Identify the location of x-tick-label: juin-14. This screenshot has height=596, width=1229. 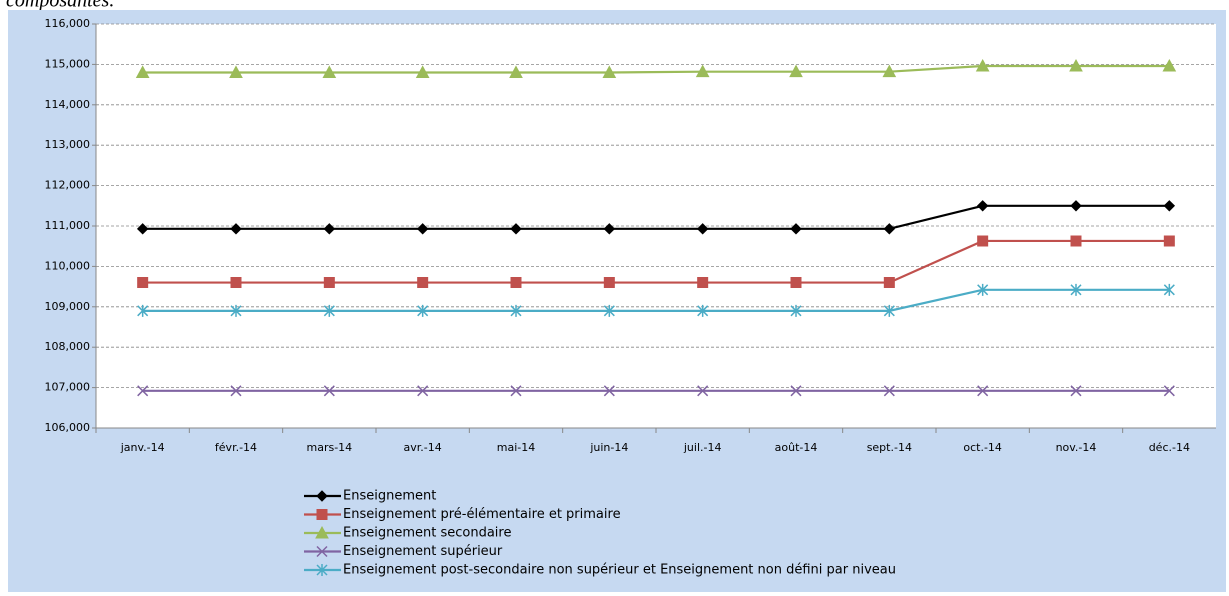
(608, 447).